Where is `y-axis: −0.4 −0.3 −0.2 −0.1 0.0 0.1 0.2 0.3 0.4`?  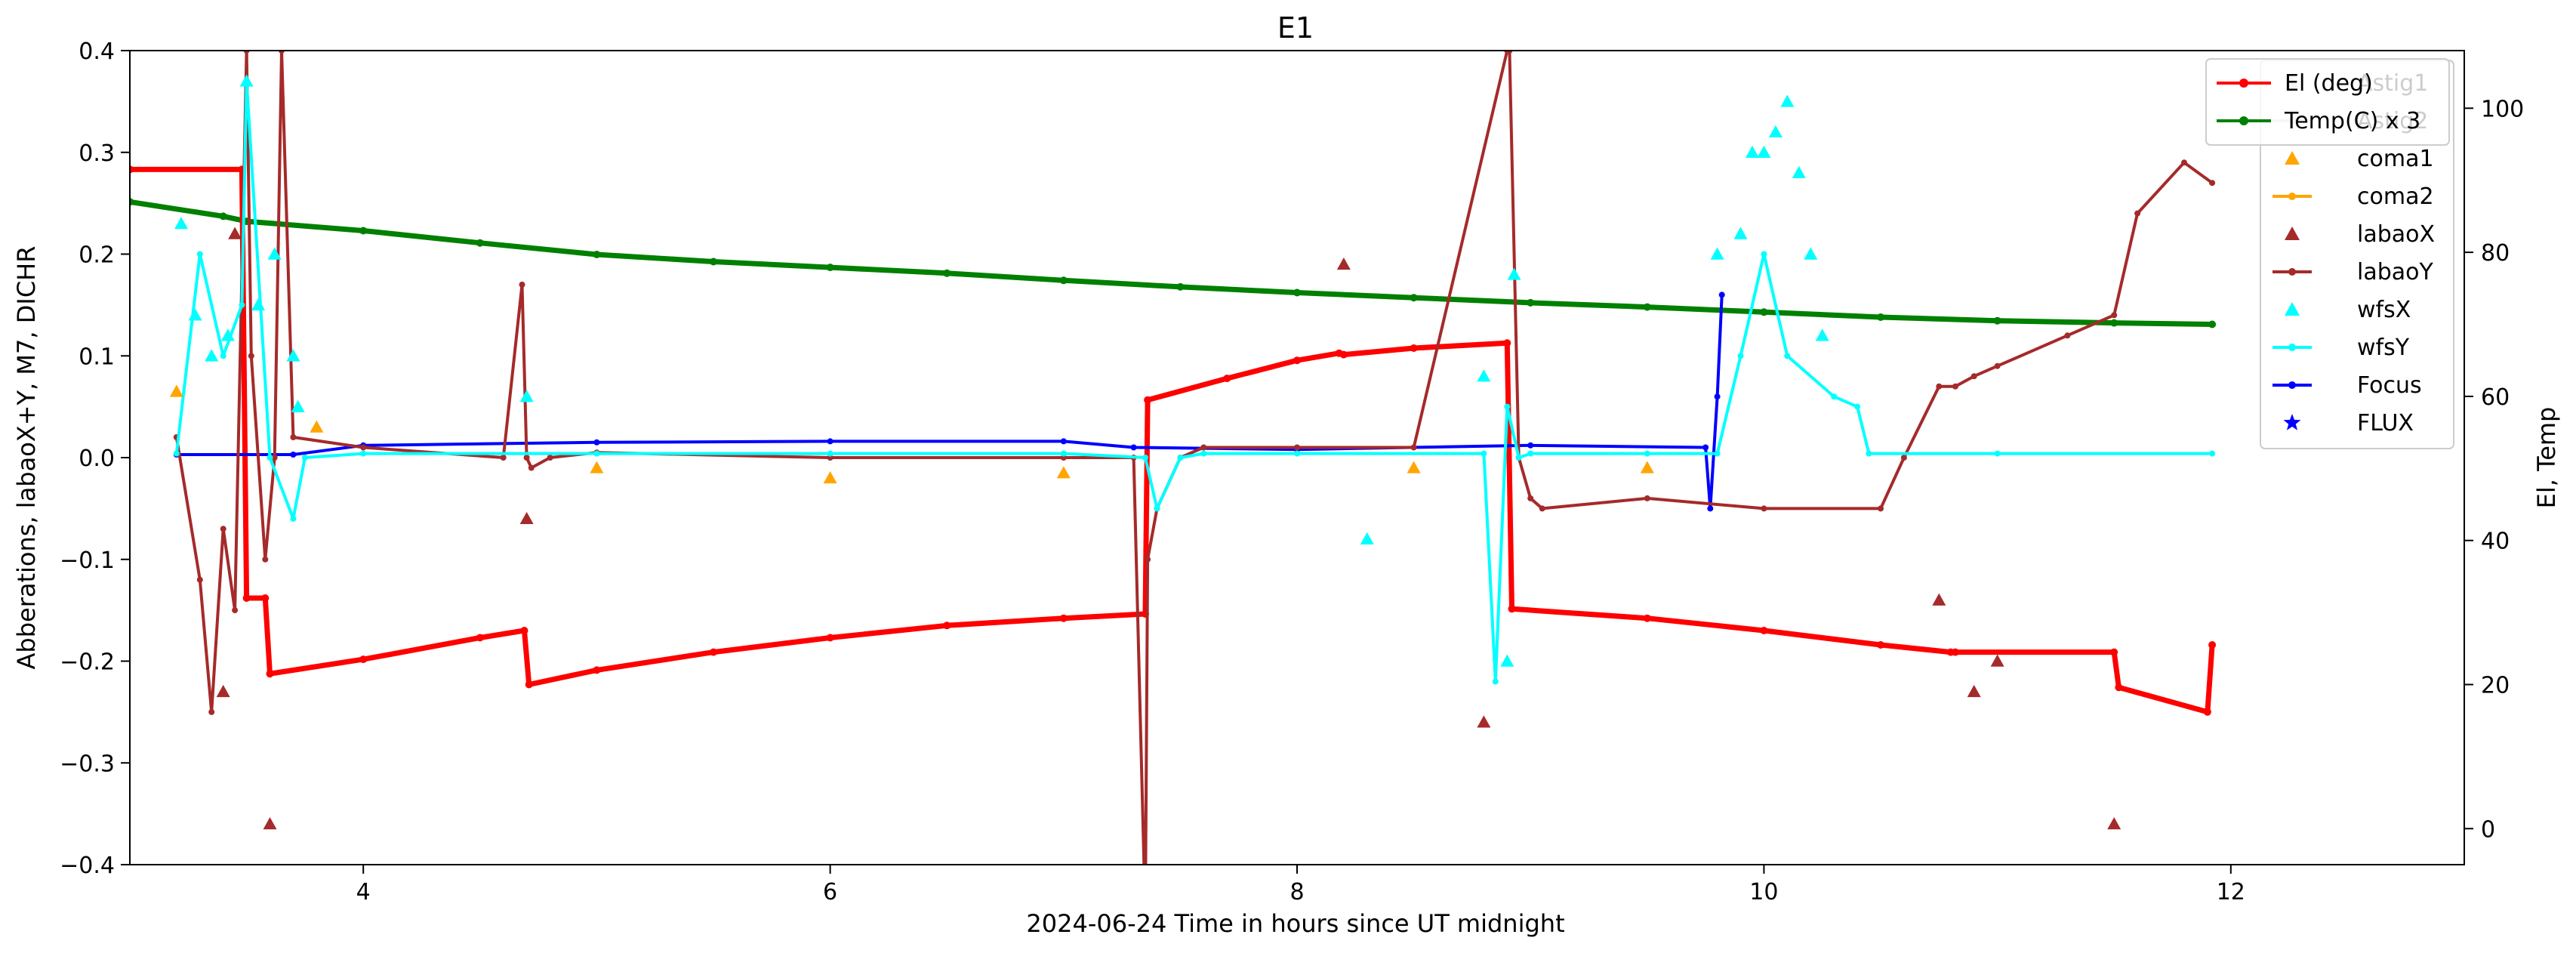 y-axis: −0.4 −0.3 −0.2 −0.1 0.0 0.1 0.2 0.3 0.4 is located at coordinates (95, 459).